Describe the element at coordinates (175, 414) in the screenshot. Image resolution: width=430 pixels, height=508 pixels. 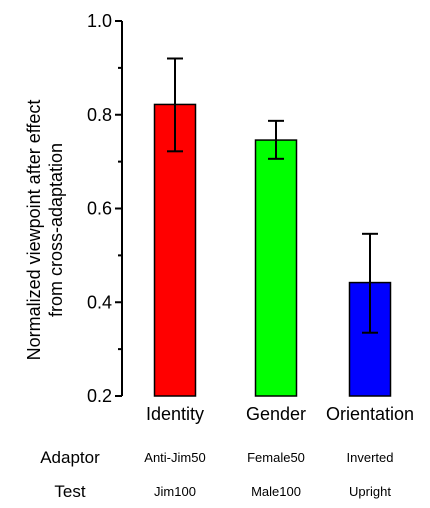
I see `category-label-identity: Identity` at that location.